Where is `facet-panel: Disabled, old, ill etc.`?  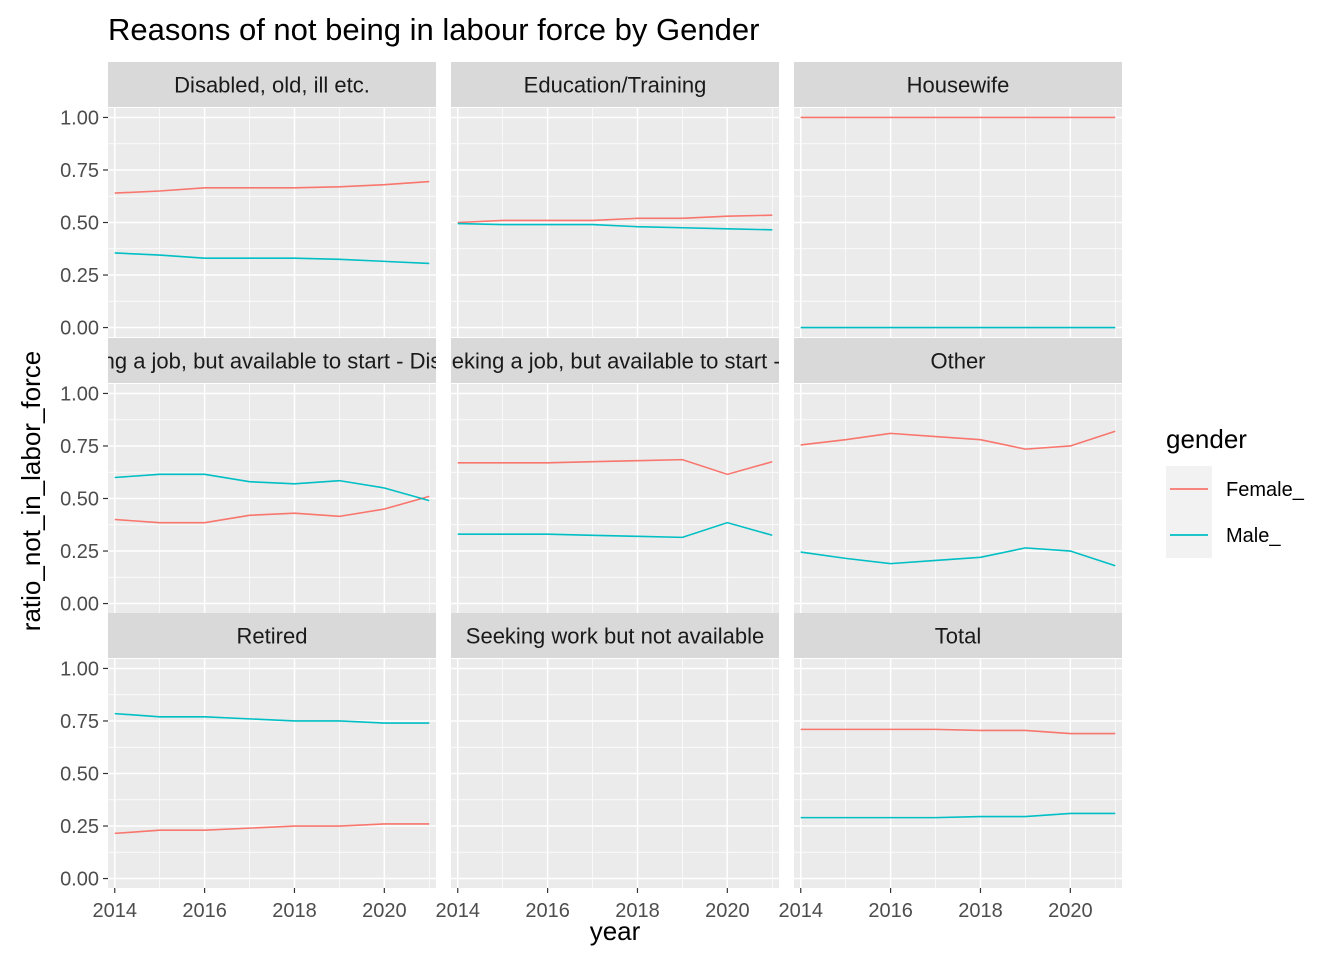 facet-panel: Disabled, old, ill etc. is located at coordinates (272, 199).